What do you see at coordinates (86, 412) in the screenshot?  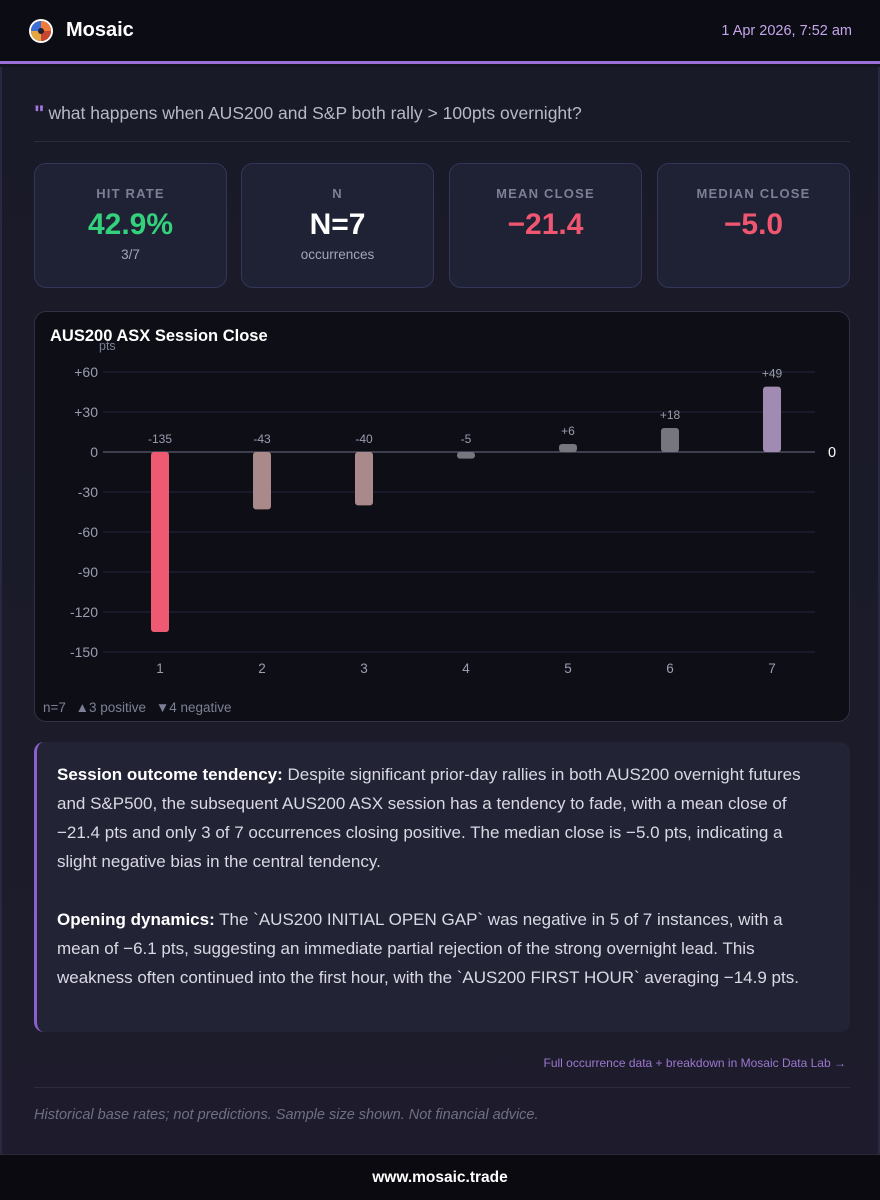 I see `y-tick-label: +30` at bounding box center [86, 412].